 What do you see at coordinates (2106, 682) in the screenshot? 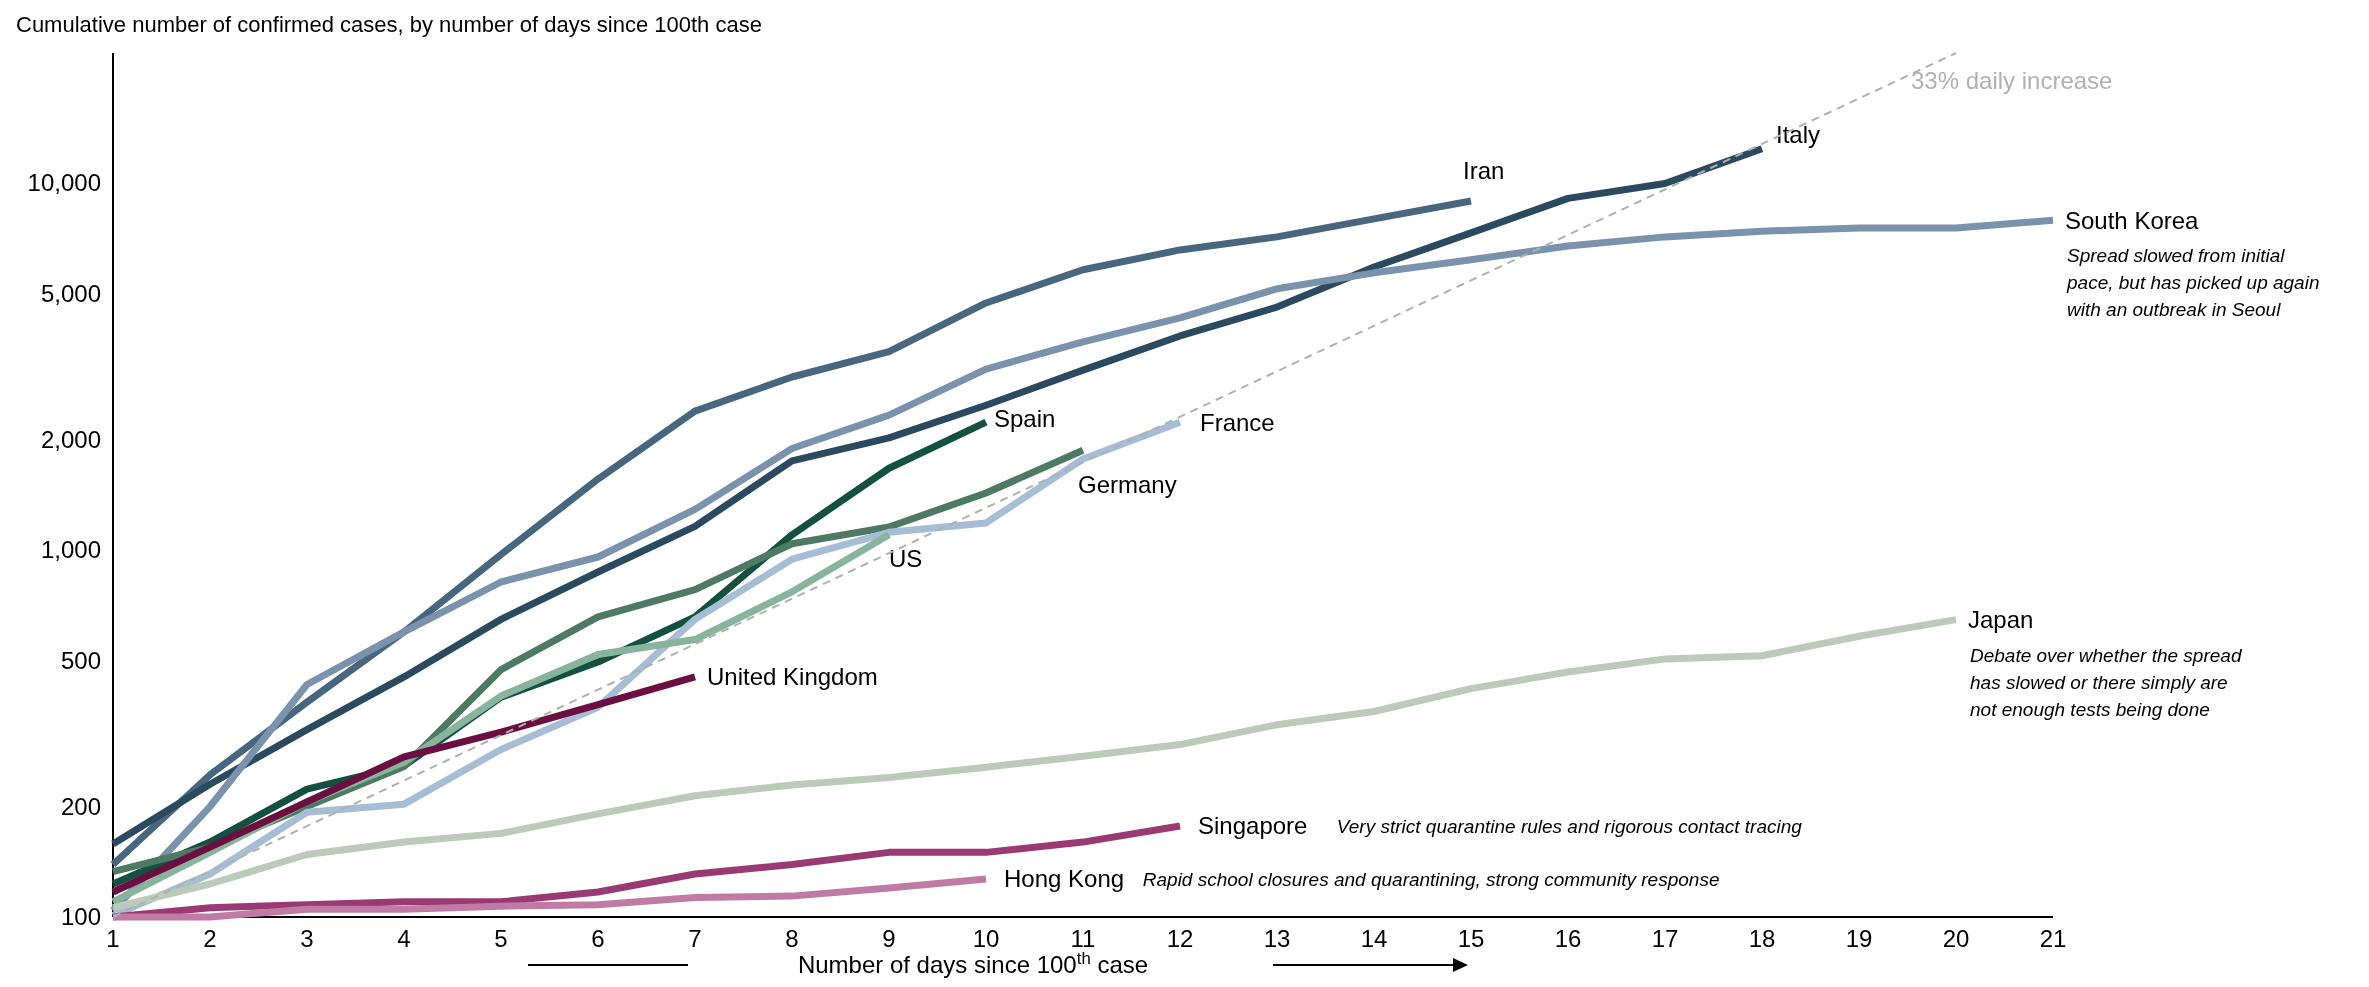
I see `annotation: Debate over whether the spread has slowed or there simply are not enough tests being done` at bounding box center [2106, 682].